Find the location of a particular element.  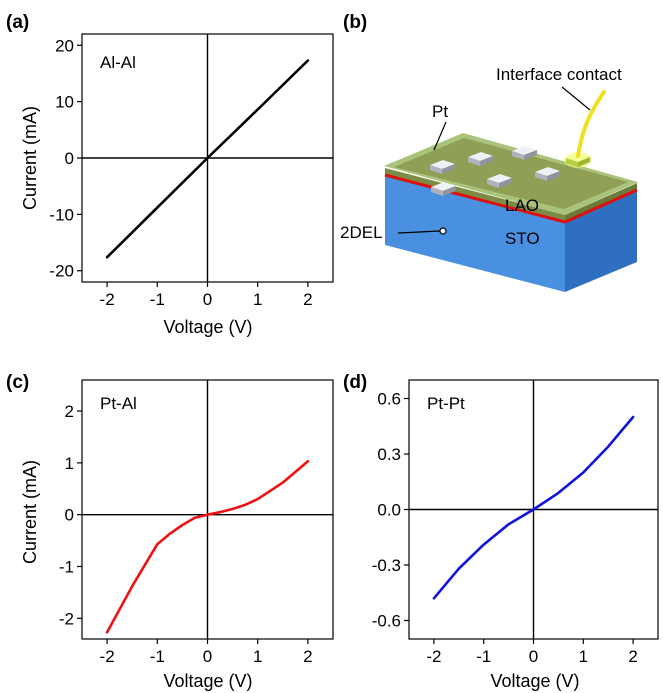

chart-c-xlabel: Voltage (V) is located at coordinates (207, 681).